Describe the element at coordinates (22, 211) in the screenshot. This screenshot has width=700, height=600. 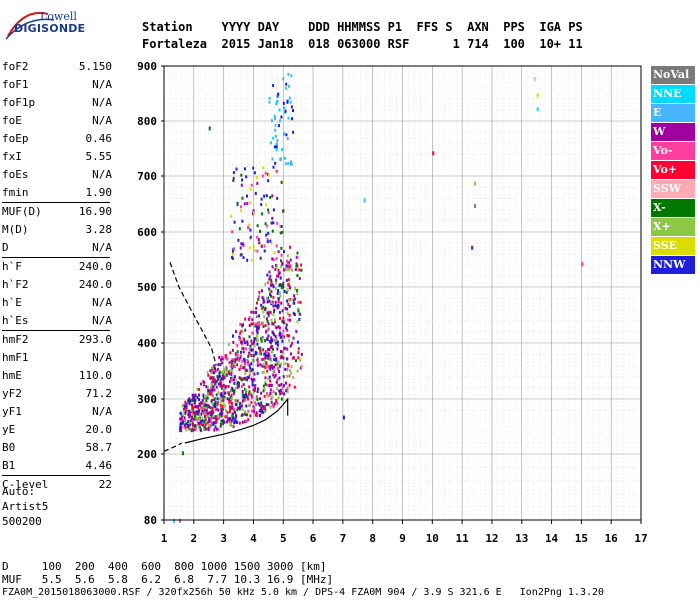
I see `param-name: MUF(D)` at that location.